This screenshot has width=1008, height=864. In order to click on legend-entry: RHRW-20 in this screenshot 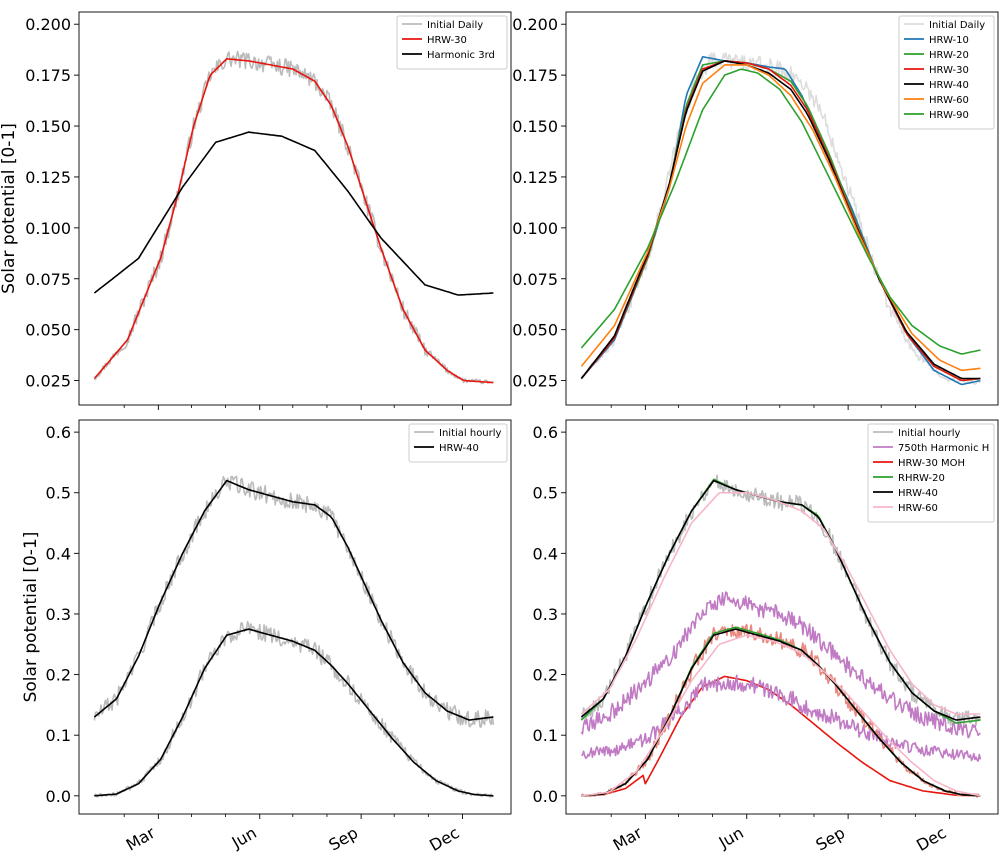, I will do `click(921, 478)`.